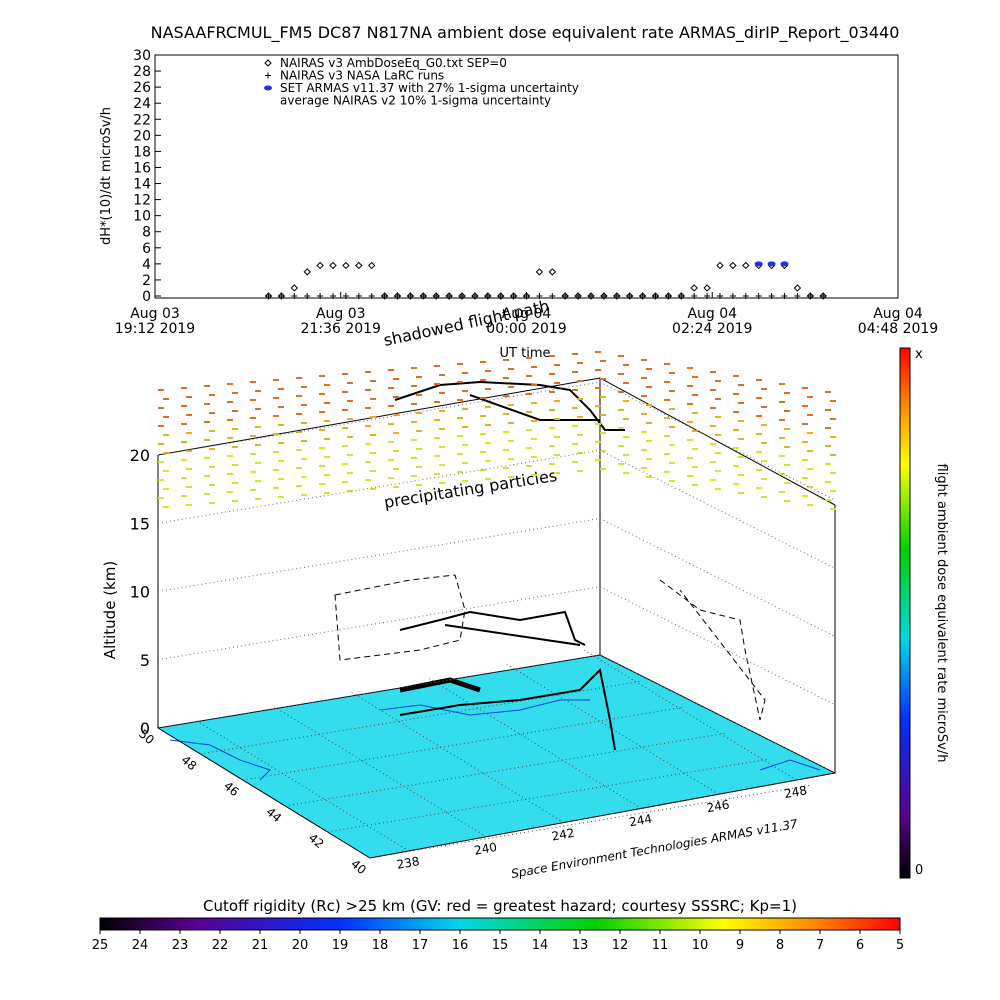  Describe the element at coordinates (268, 63) in the screenshot. I see `legend-symbol` at that location.